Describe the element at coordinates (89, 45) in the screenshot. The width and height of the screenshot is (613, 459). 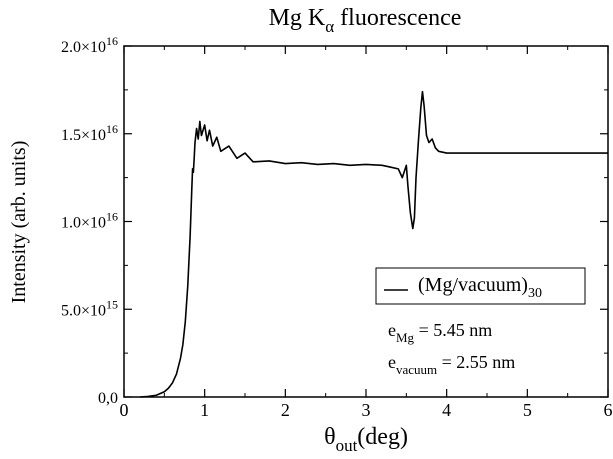
I see `y-tick-label: 2.0×10¹⁶` at that location.